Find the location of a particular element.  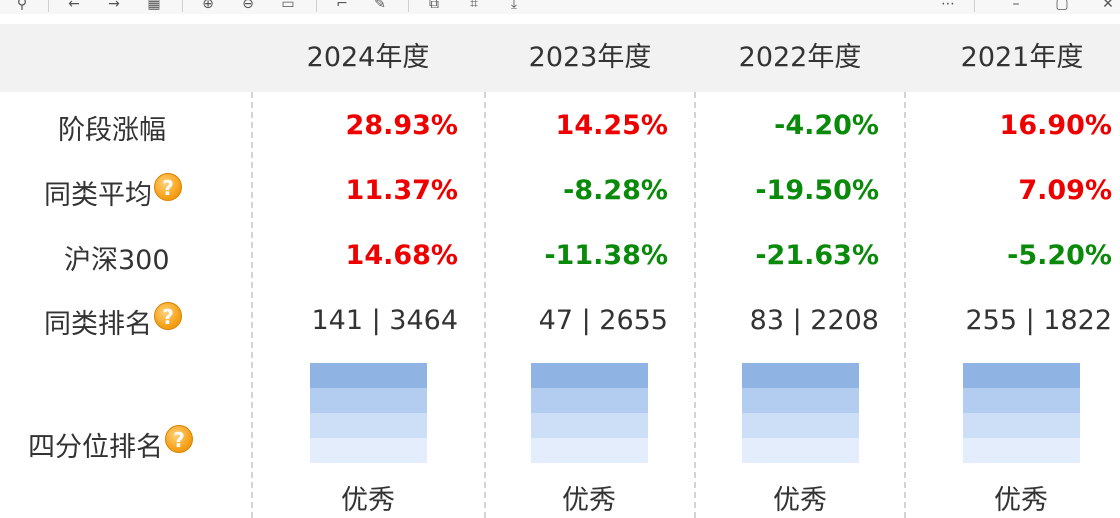

quartile-bar-2024 is located at coordinates (368, 413).